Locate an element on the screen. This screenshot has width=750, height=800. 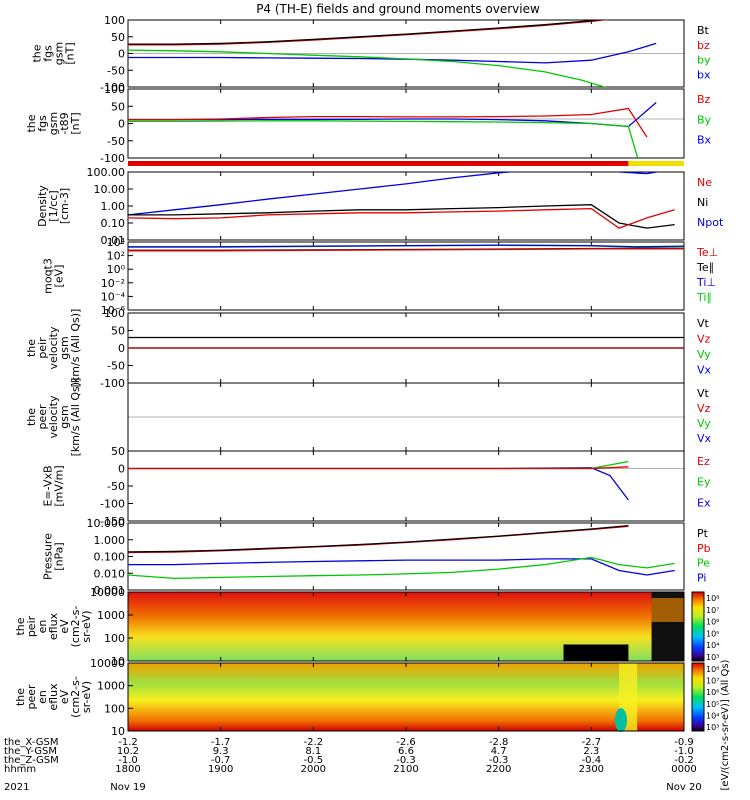
y-tick-label: 0.01 is located at coordinates (113, 240).